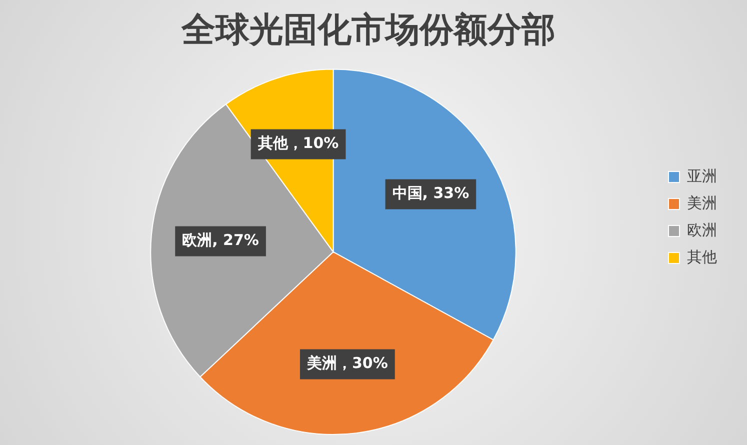 This screenshot has width=747, height=445. Describe the element at coordinates (702, 203) in the screenshot. I see `legend-label: 美洲` at that location.